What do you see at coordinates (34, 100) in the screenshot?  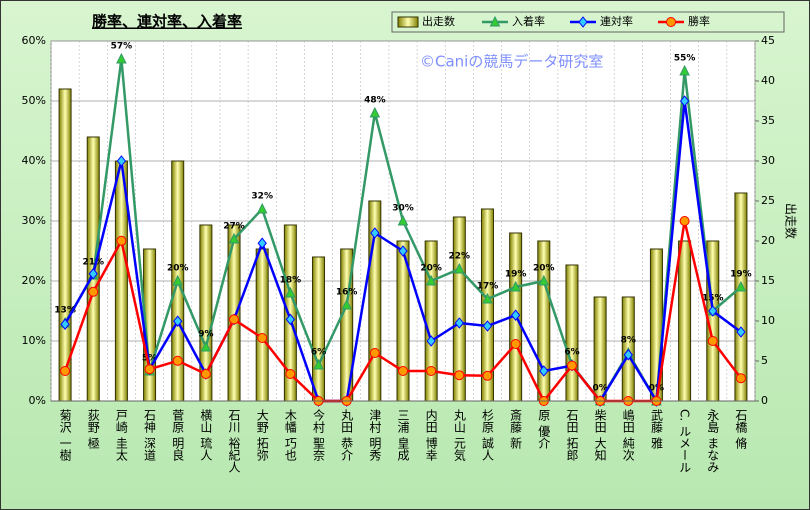 I see `y-tick-label: 50%` at bounding box center [34, 100].